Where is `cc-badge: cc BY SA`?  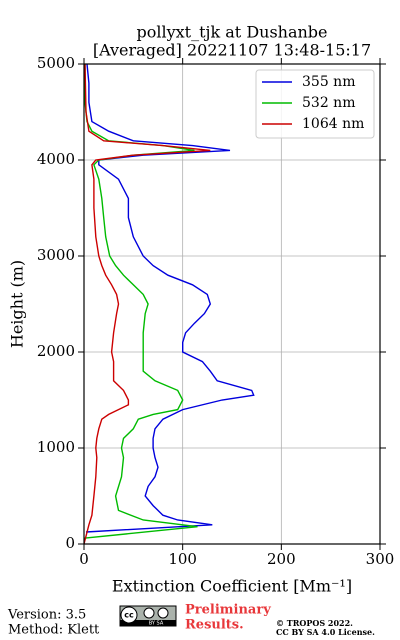 cc-badge: cc BY SA is located at coordinates (148, 616).